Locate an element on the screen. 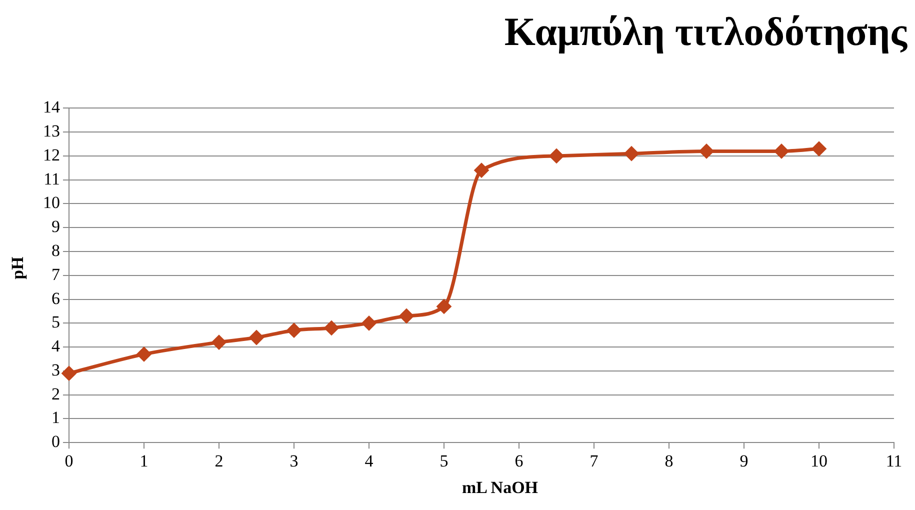 Image resolution: width=915 pixels, height=510 pixels. chart-title: Καμπύλη τιτλοδότησης is located at coordinates (705, 31).